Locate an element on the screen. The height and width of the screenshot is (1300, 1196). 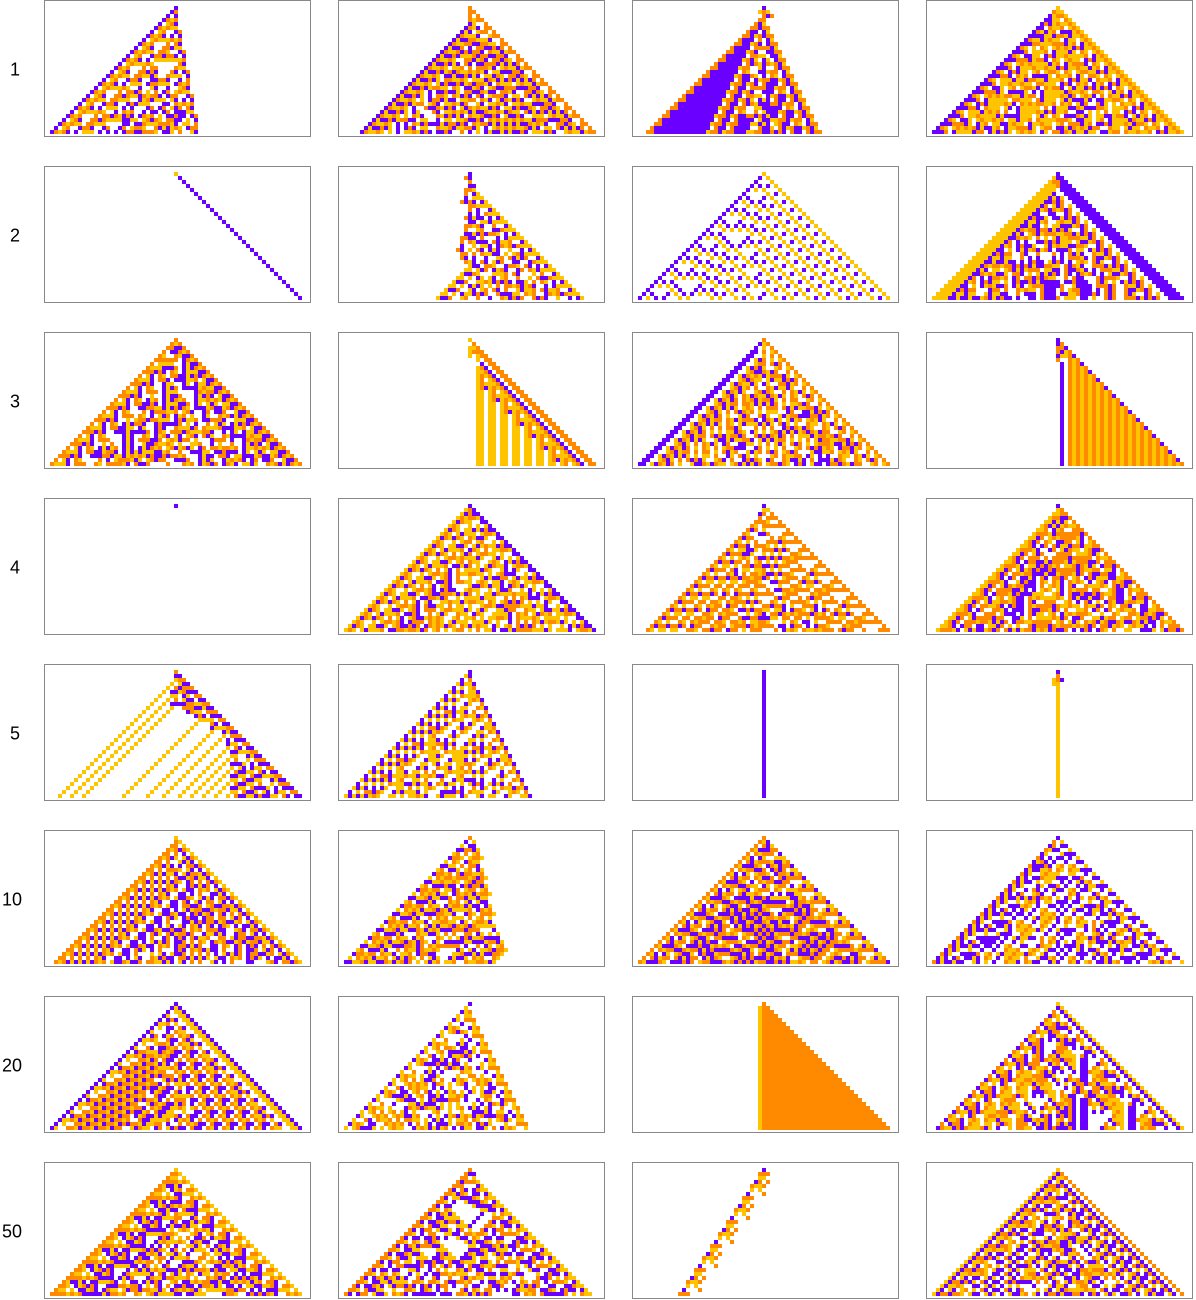
row-label: 50 is located at coordinates (12, 1231).